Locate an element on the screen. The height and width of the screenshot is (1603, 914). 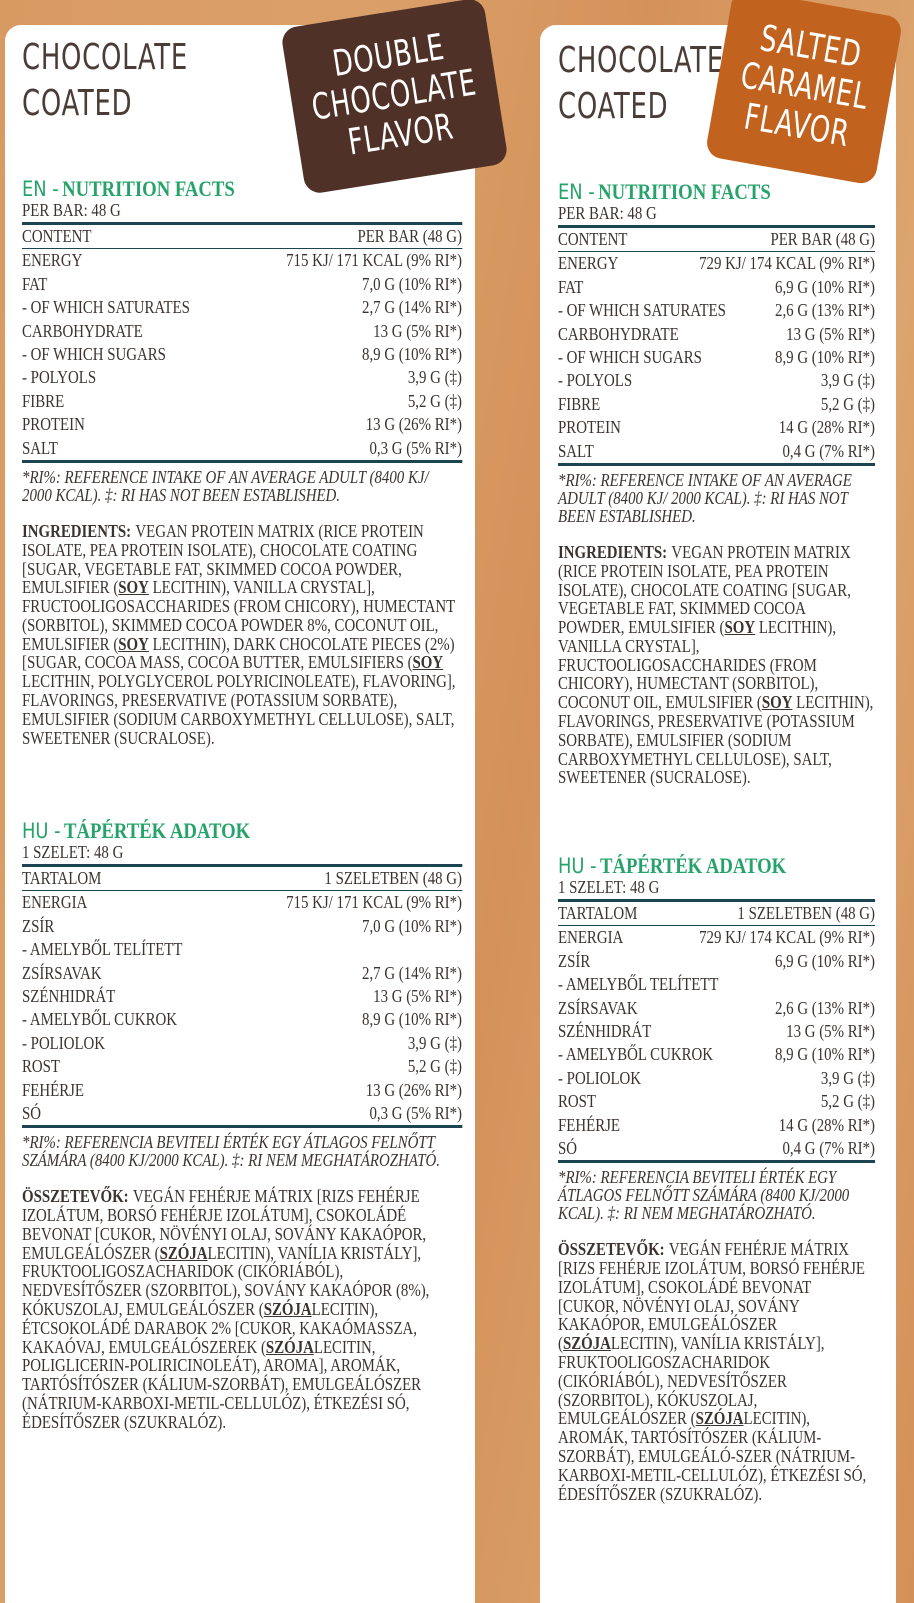
serving-size: PER BAR: 48 G is located at coordinates (607, 213).